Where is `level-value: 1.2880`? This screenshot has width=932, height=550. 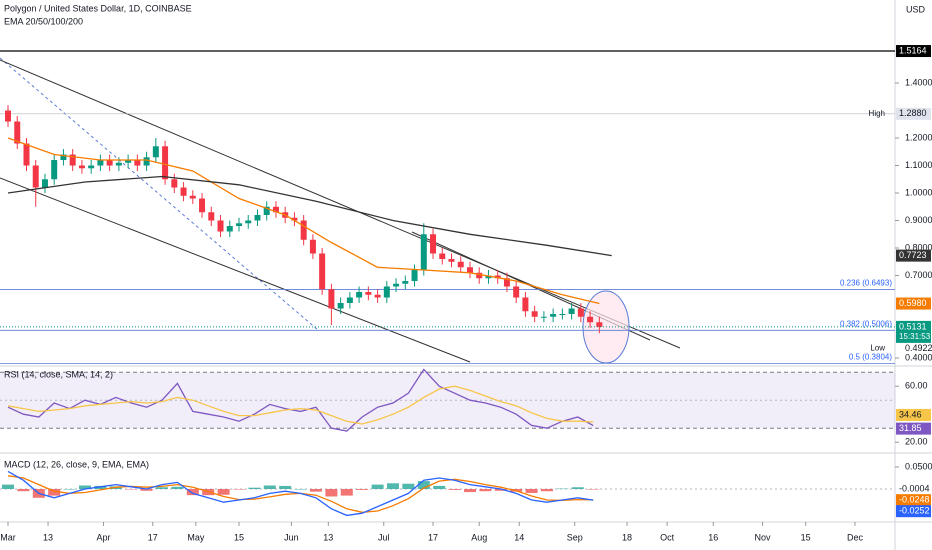
level-value: 1.2880 is located at coordinates (913, 113).